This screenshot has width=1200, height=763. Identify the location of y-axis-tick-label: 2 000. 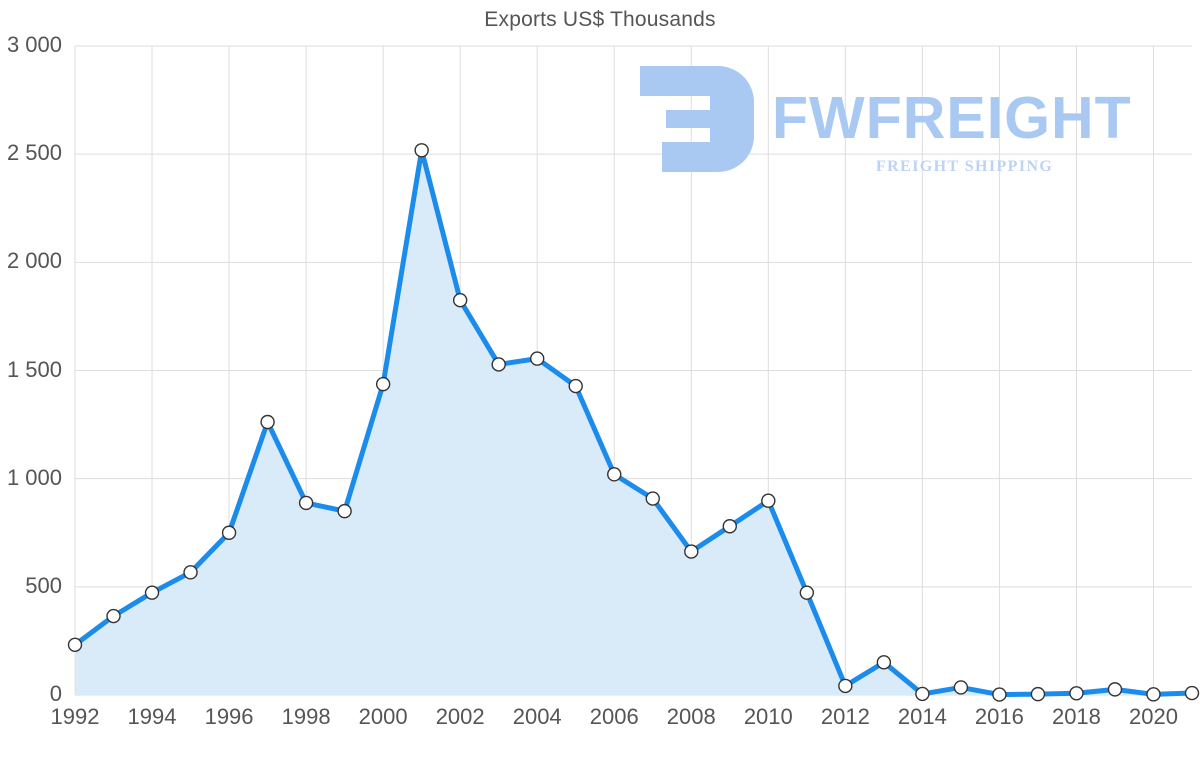
(34, 261).